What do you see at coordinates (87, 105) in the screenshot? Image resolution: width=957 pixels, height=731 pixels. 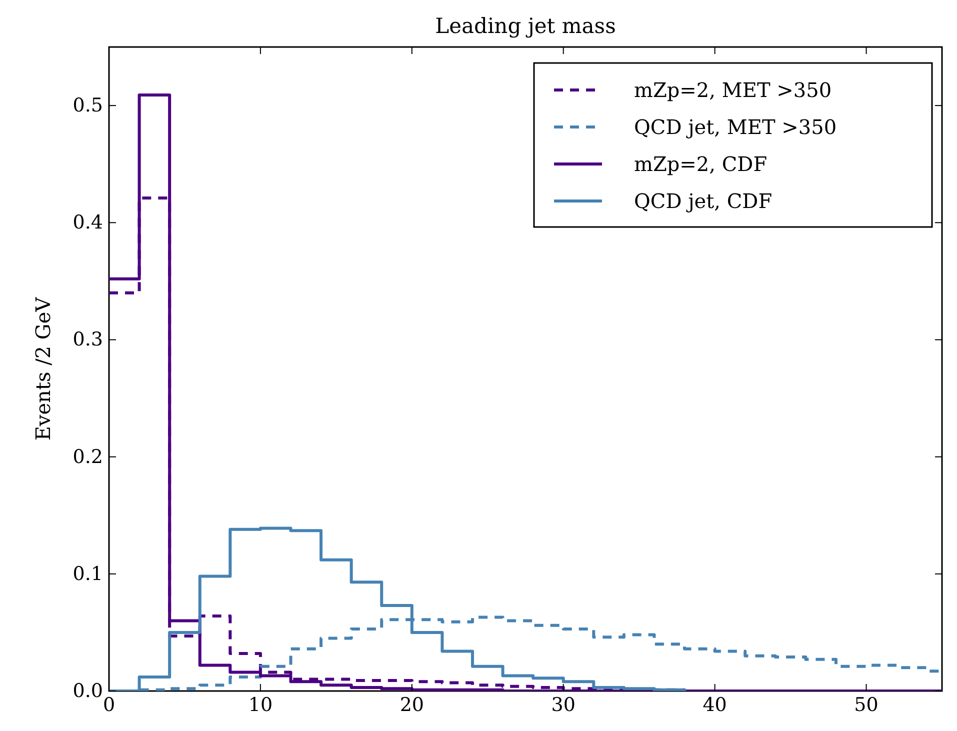 I see `y-tick-label: 0.5` at bounding box center [87, 105].